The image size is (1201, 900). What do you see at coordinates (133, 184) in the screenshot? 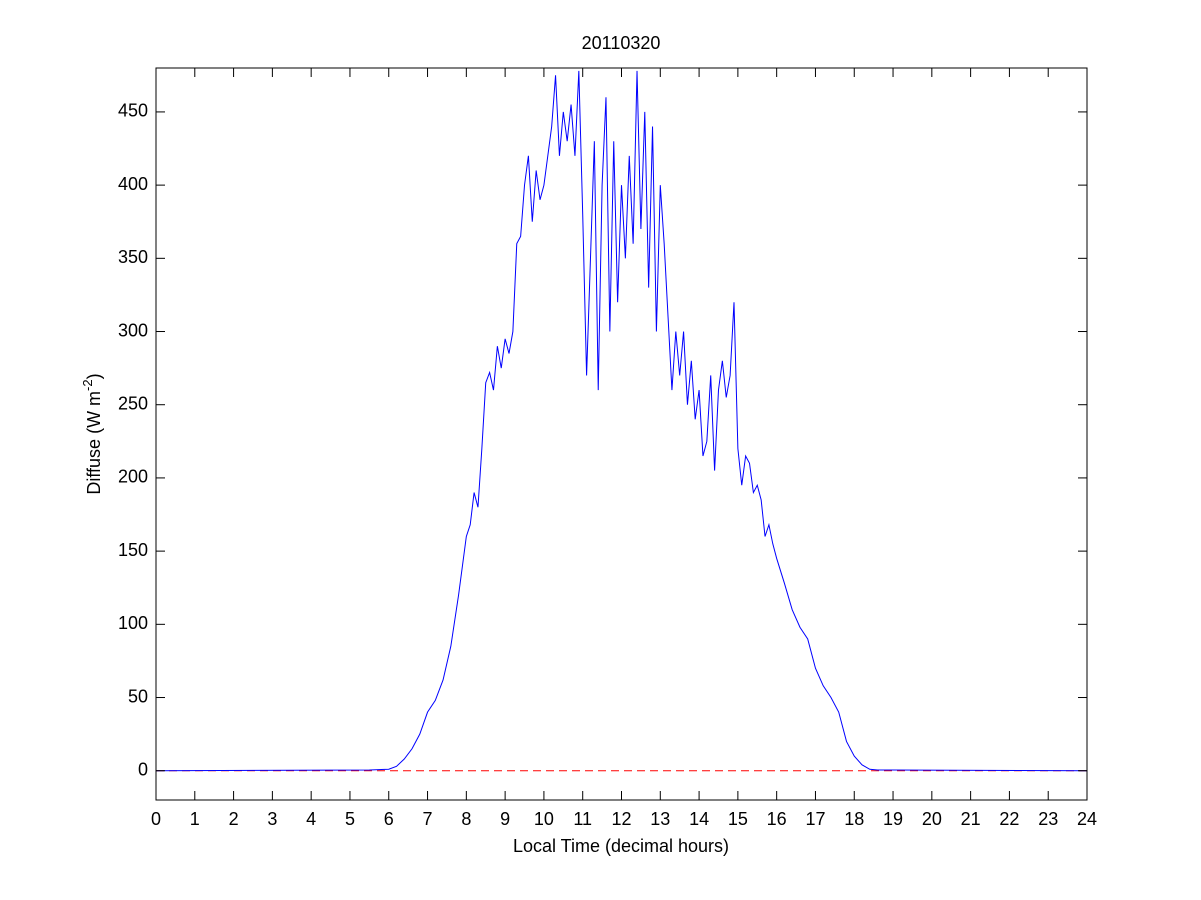
I see `y-tick-label: 400` at bounding box center [133, 184].